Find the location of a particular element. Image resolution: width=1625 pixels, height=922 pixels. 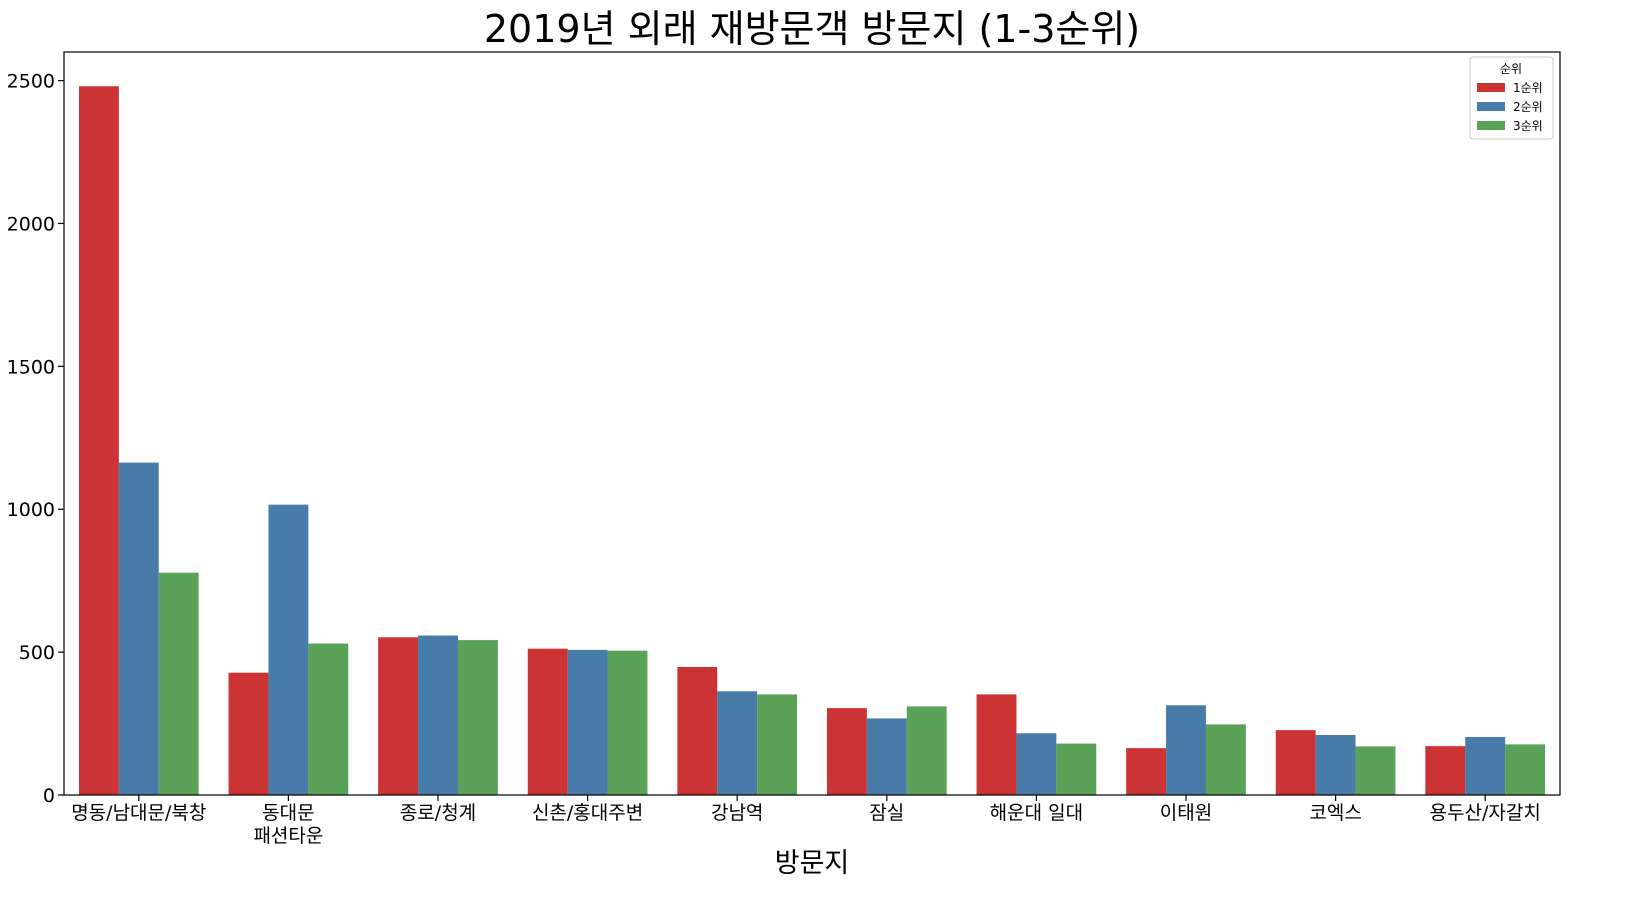

y-tick-label: 1500 is located at coordinates (31, 367).